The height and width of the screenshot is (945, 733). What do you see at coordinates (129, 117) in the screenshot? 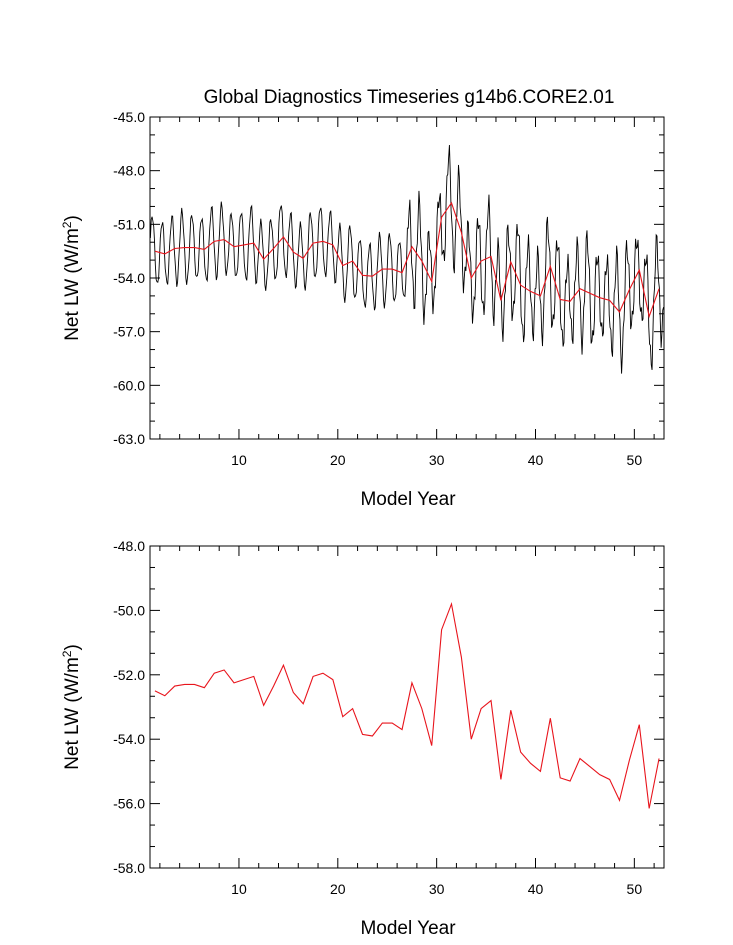
I see `y-tick-label: -45.0` at bounding box center [129, 117].